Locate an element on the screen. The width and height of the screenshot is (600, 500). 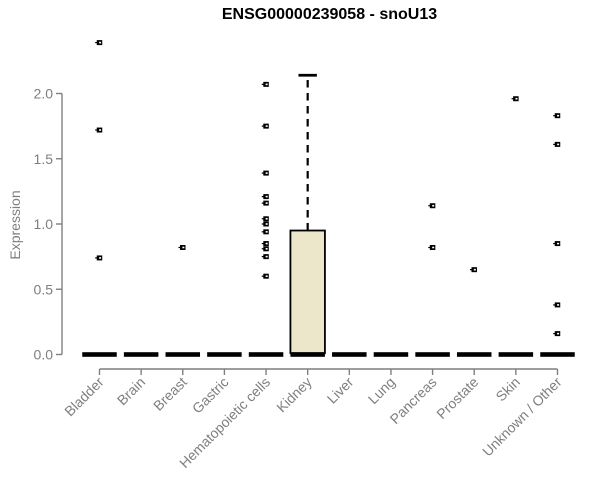
x-tick-label: Bladder is located at coordinates (84, 397).